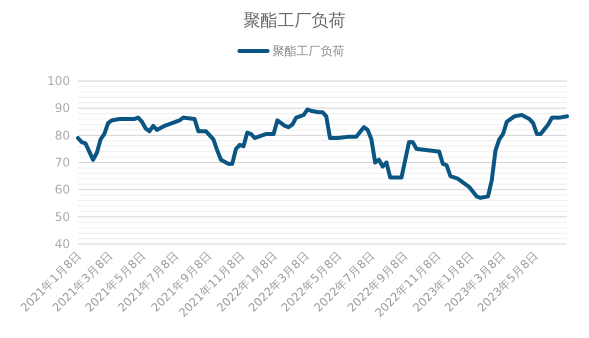 Image resolution: width=589 pixels, height=338 pixels. I want to click on y-tick-label: 90, so click(62, 108).